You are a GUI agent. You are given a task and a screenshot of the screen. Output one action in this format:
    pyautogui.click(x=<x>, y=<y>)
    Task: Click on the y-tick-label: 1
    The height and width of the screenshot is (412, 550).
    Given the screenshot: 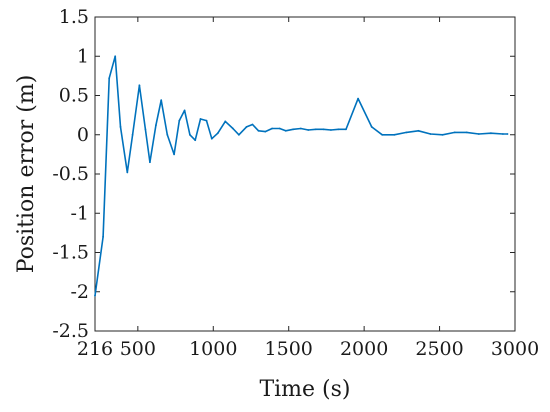 What is the action you would take?
    pyautogui.click(x=83, y=56)
    